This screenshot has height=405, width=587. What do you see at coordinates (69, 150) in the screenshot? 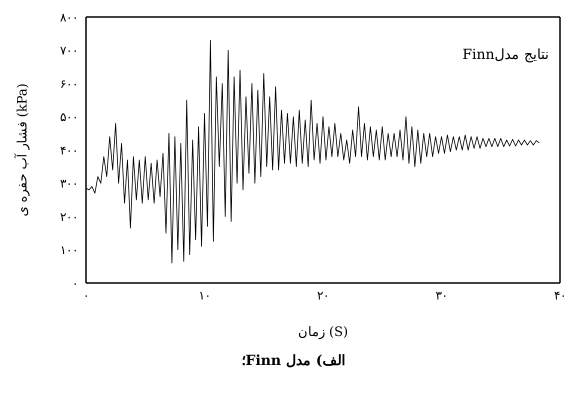
I see `y-tick-label: ۴۰۰` at bounding box center [69, 150].